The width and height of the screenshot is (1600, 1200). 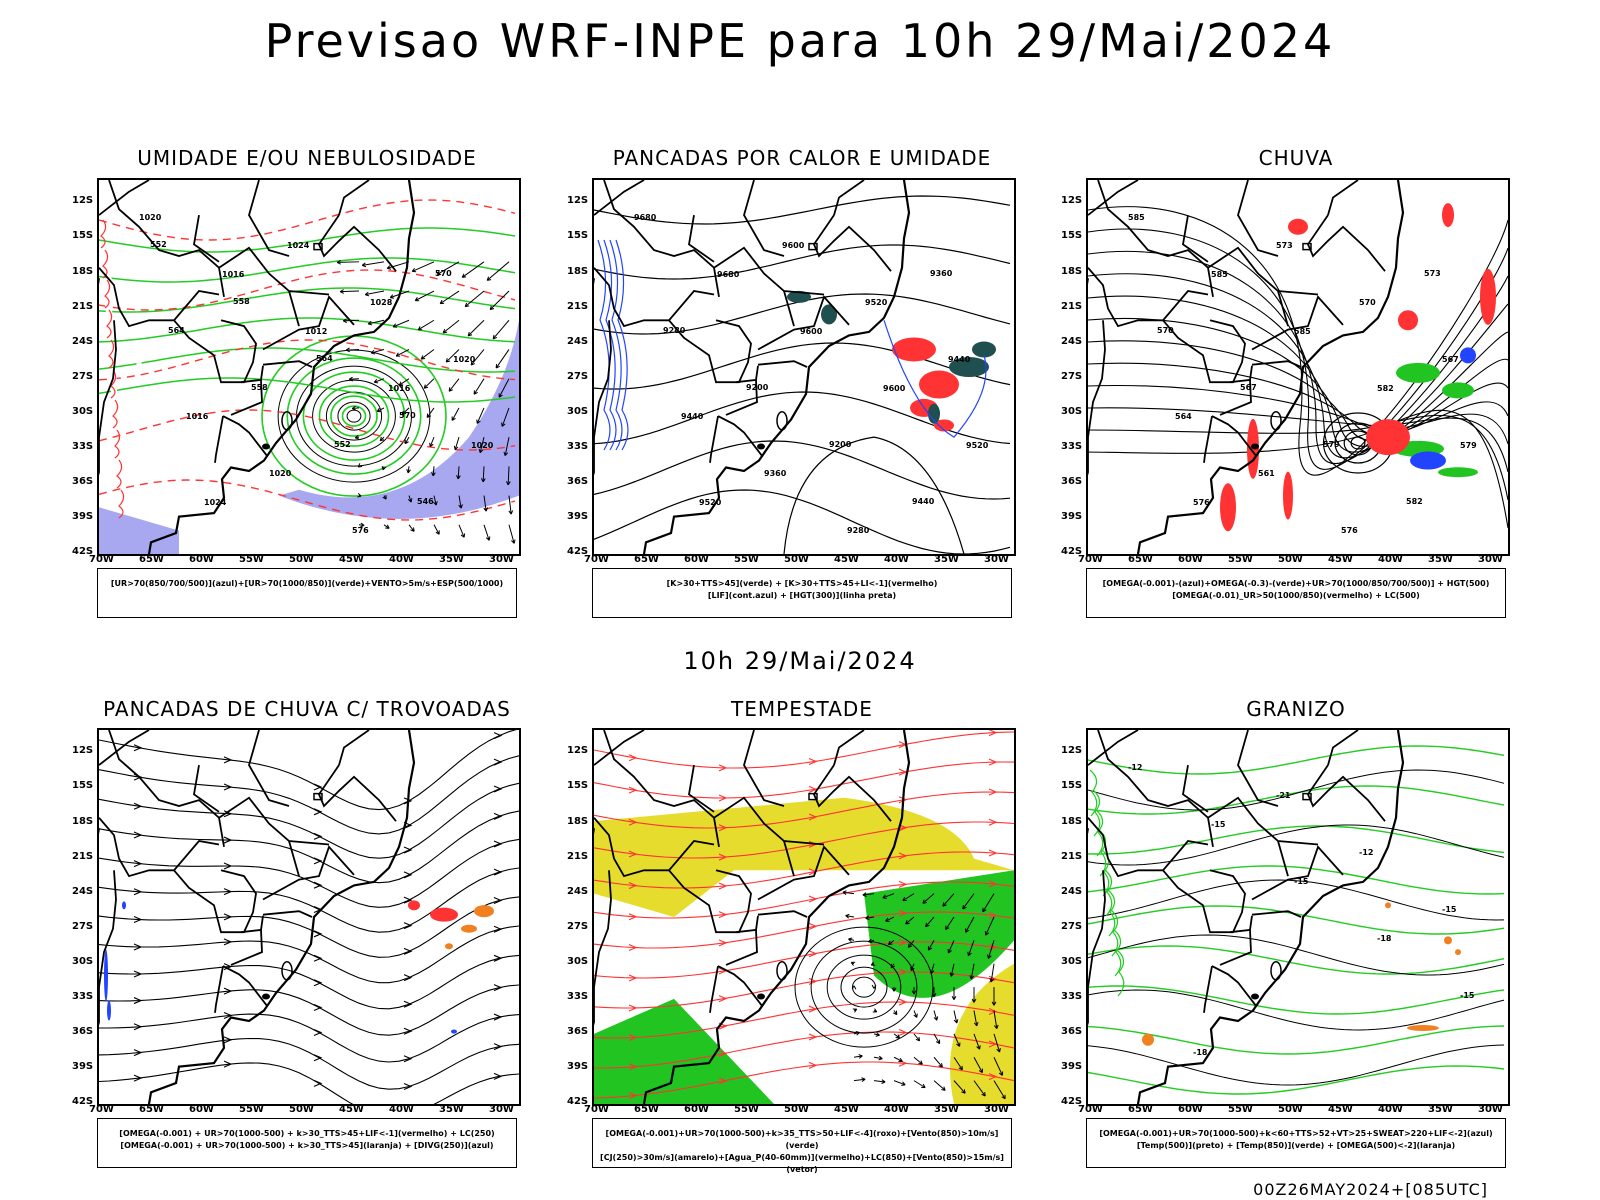 What do you see at coordinates (578, 961) in the screenshot?
I see `lat-tick-label: 30S` at bounding box center [578, 961].